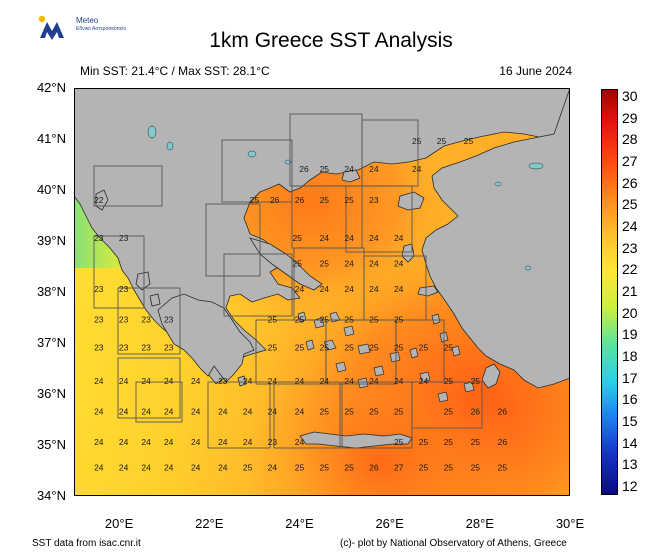  Describe the element at coordinates (101, 29) in the screenshot. I see `logo-subtitle: Εθνικό Αστεροσκοπείο` at that location.